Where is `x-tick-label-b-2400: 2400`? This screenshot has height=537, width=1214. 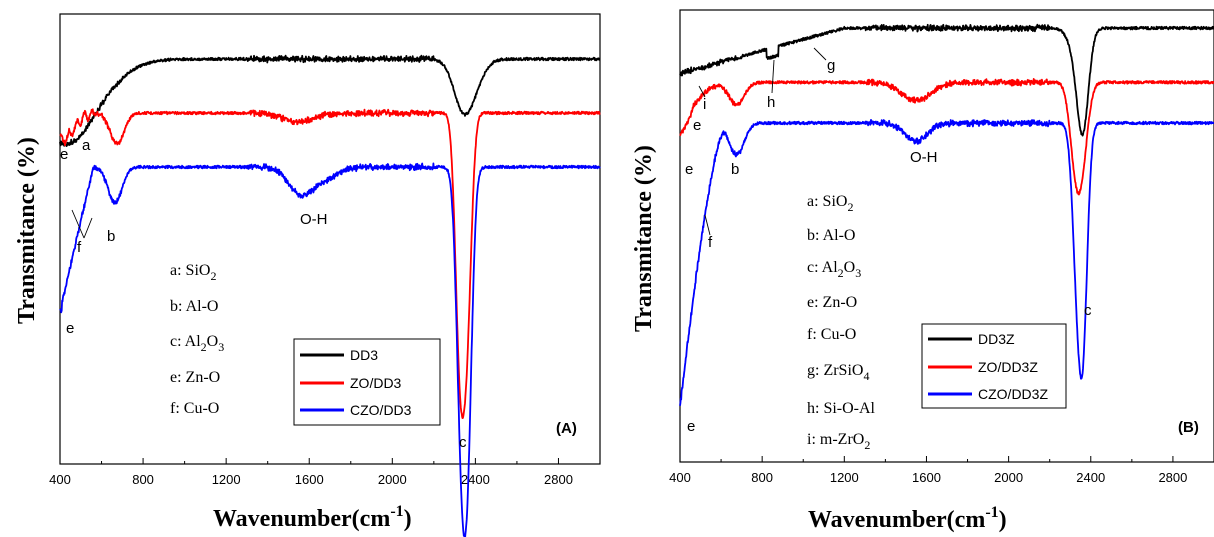
x-tick-label-b-2400: 2400 is located at coordinates (1090, 477).